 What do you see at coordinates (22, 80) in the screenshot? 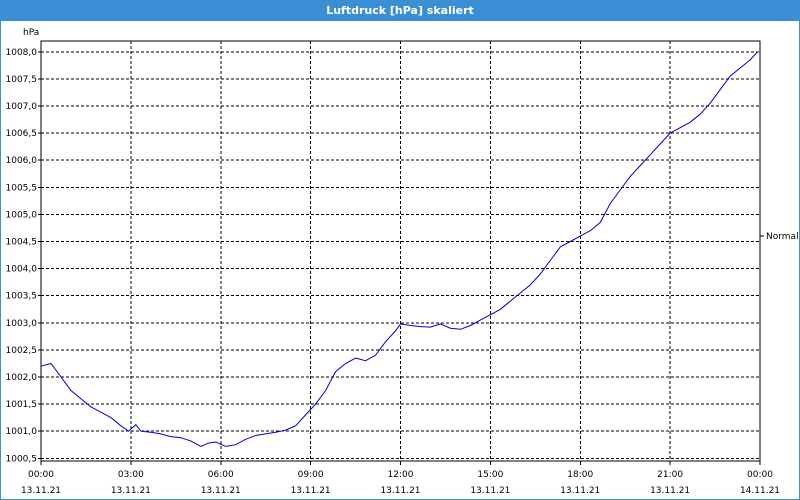
I see `y-tick-label: 1007,5` at bounding box center [22, 80].